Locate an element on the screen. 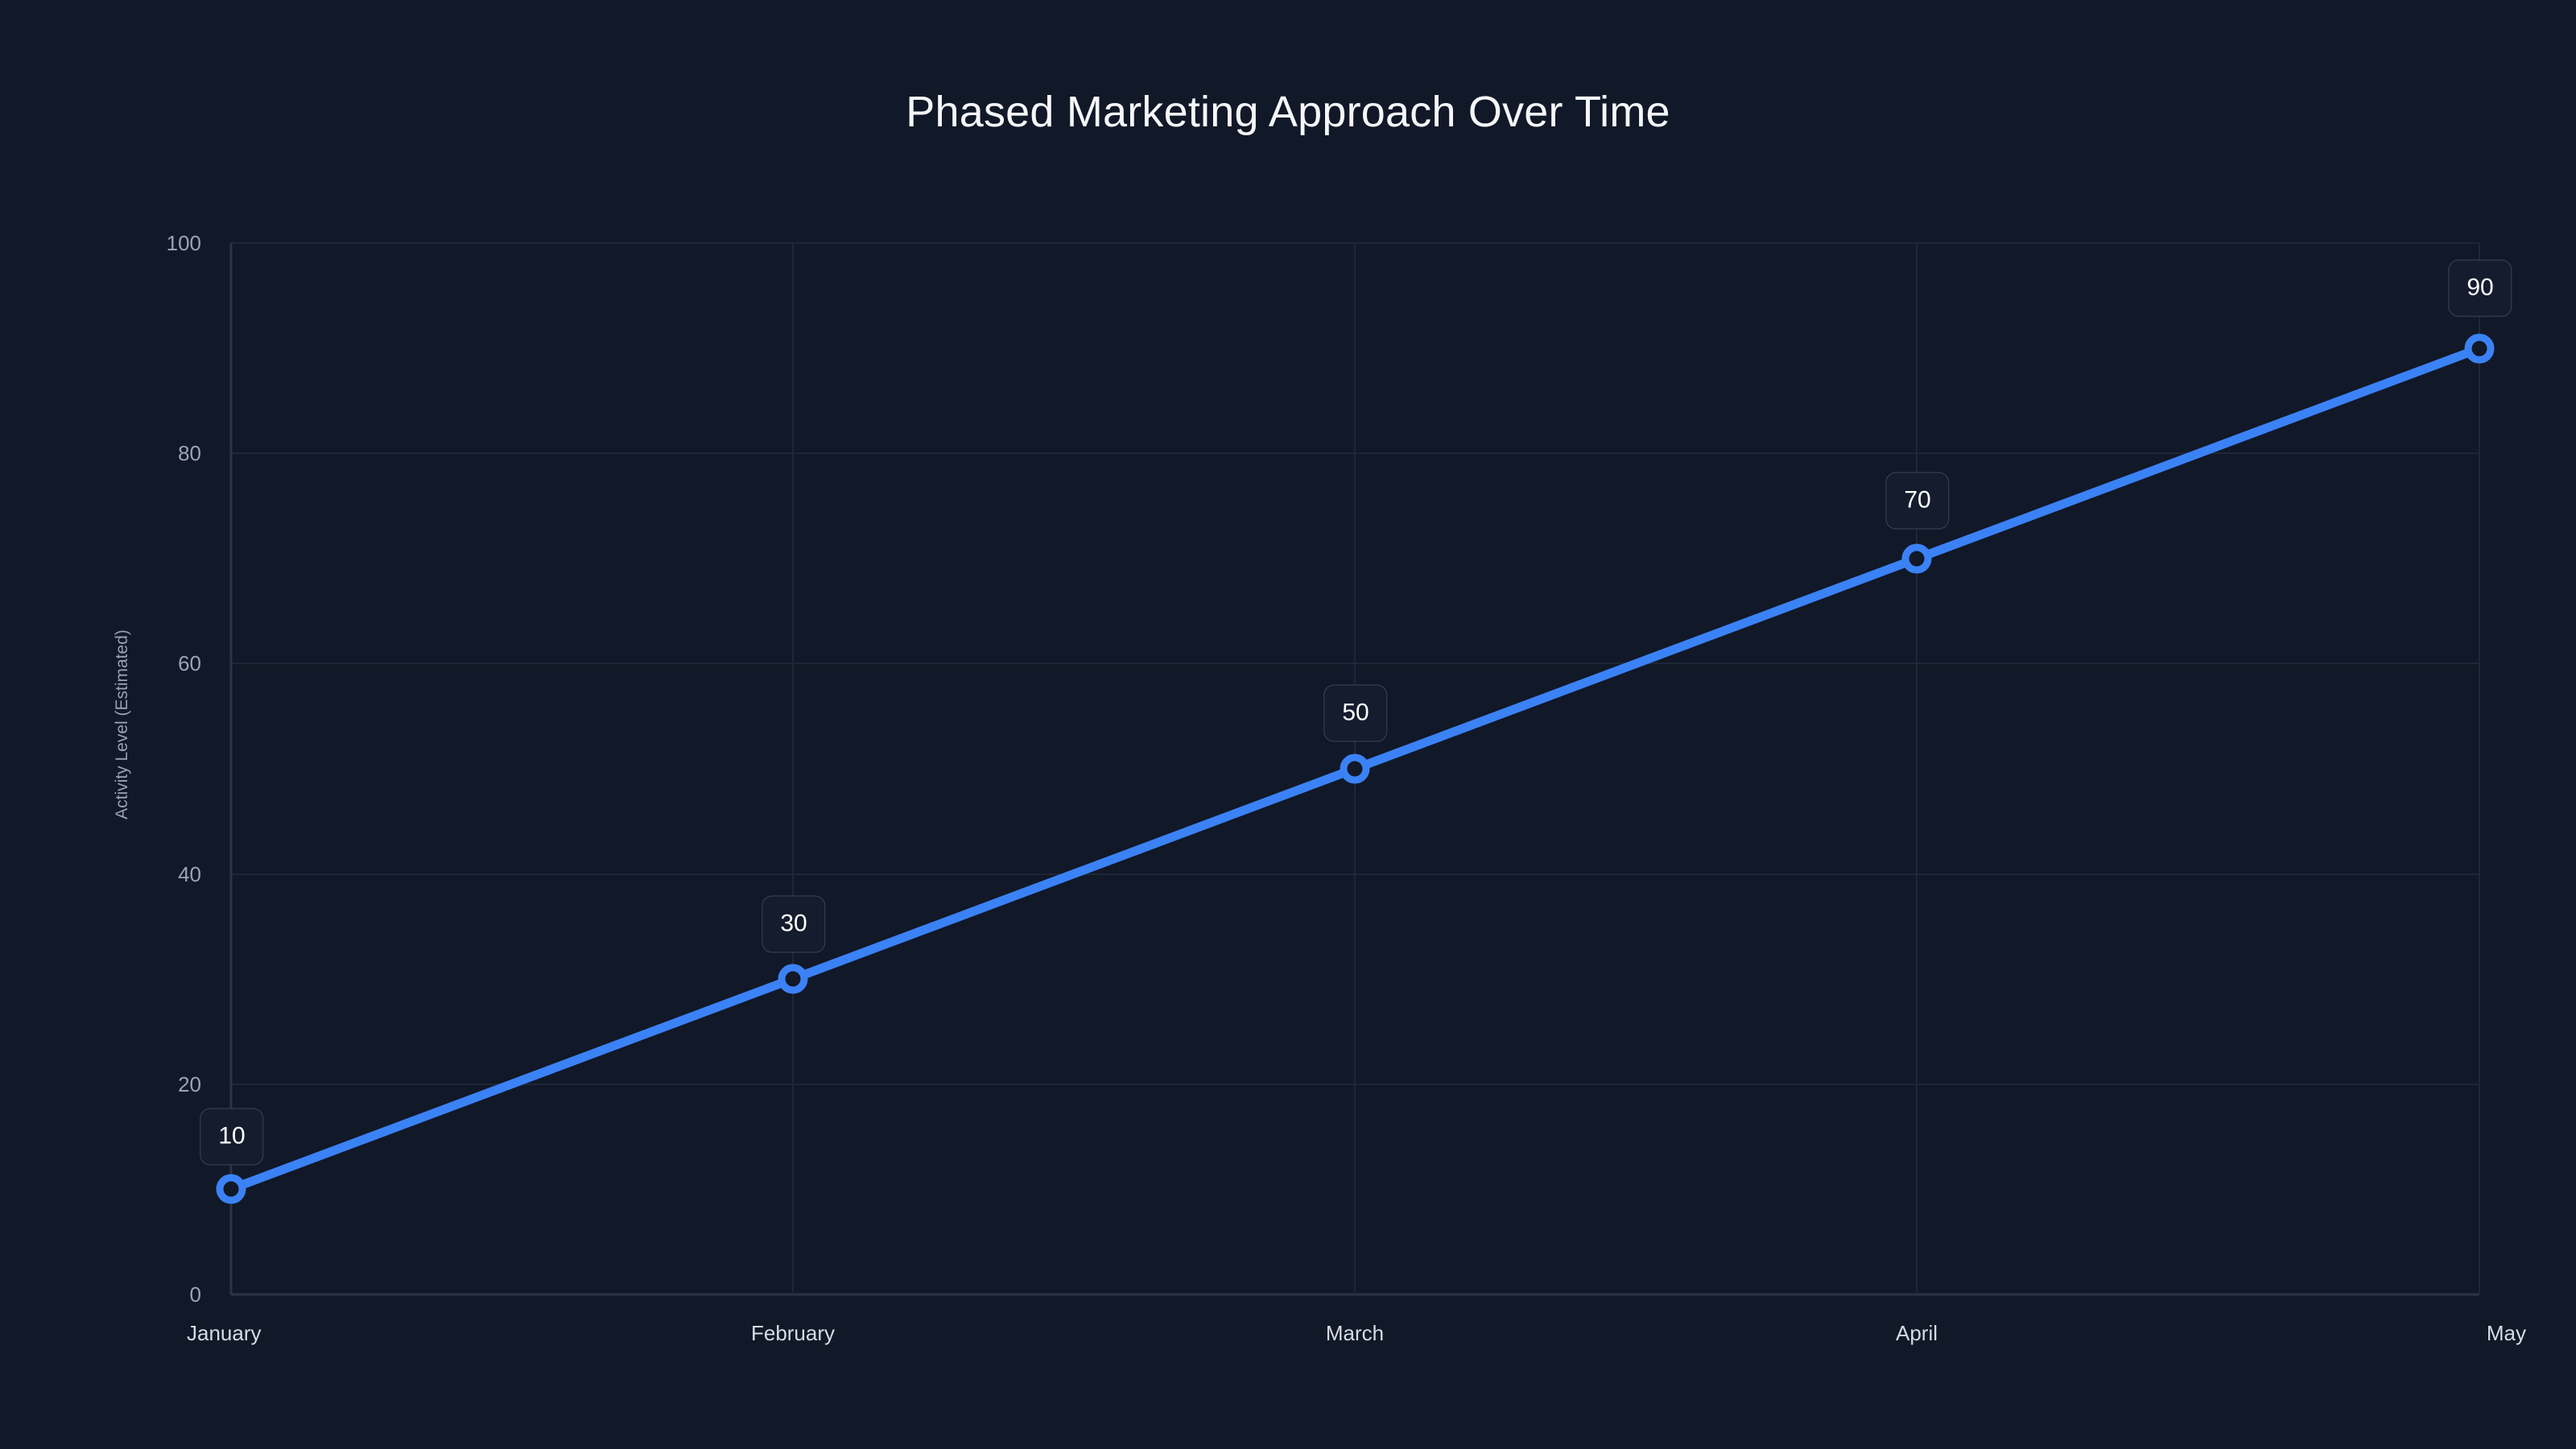  x-tick-label-february: February is located at coordinates (793, 1333).